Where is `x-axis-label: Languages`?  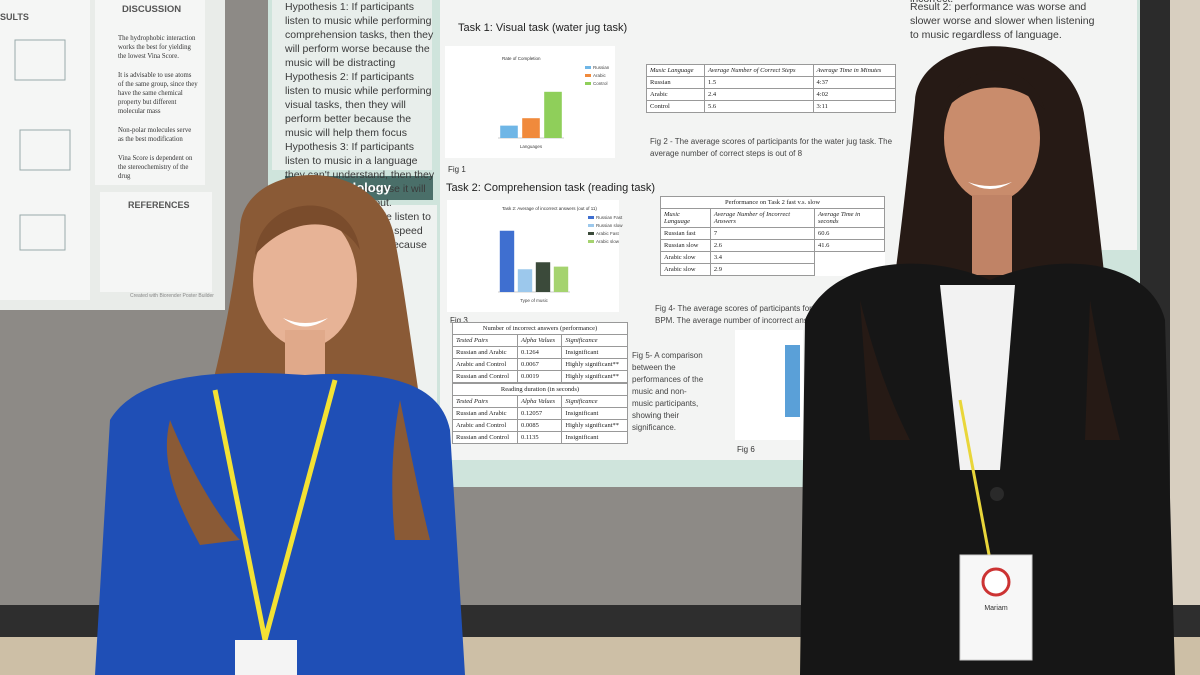
x-axis-label: Languages is located at coordinates (531, 146).